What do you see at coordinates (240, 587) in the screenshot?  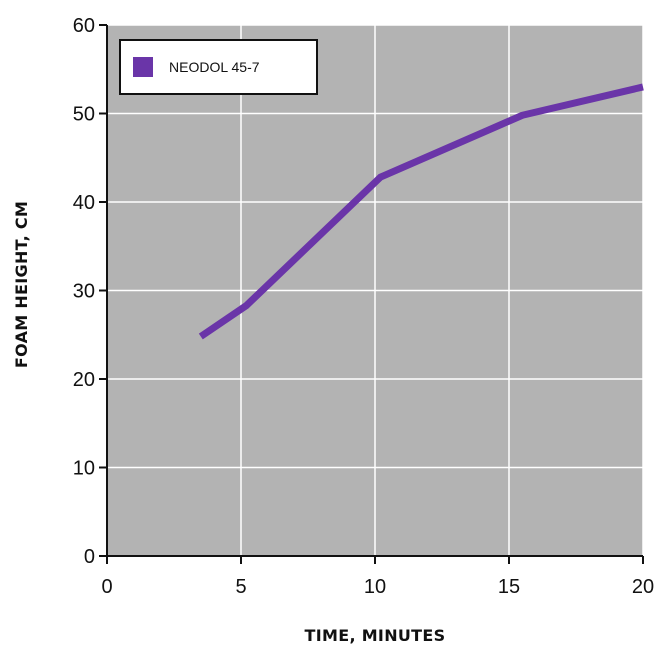 I see `x-tick-label: 5` at bounding box center [240, 587].